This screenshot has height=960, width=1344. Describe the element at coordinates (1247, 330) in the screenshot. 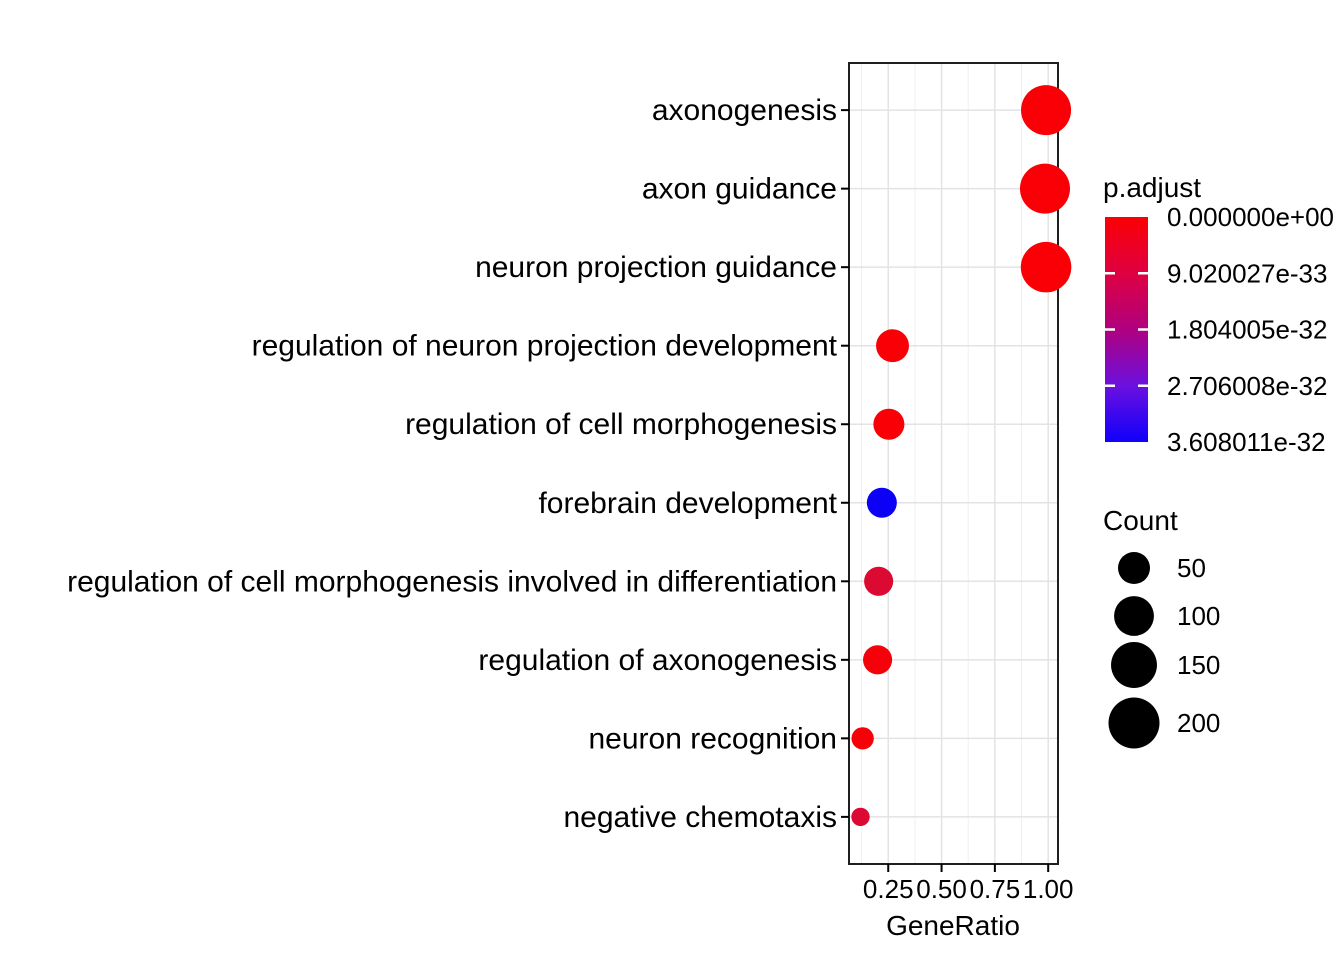

I see `colorbar-tick-label: 1.804005e-32` at that location.